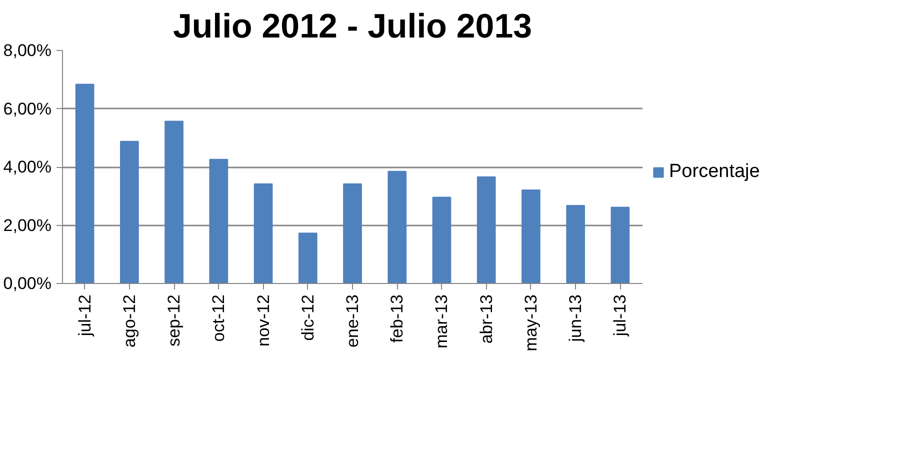 Image resolution: width=898 pixels, height=464 pixels. I want to click on x-tick-label: ago-12, so click(129, 321).